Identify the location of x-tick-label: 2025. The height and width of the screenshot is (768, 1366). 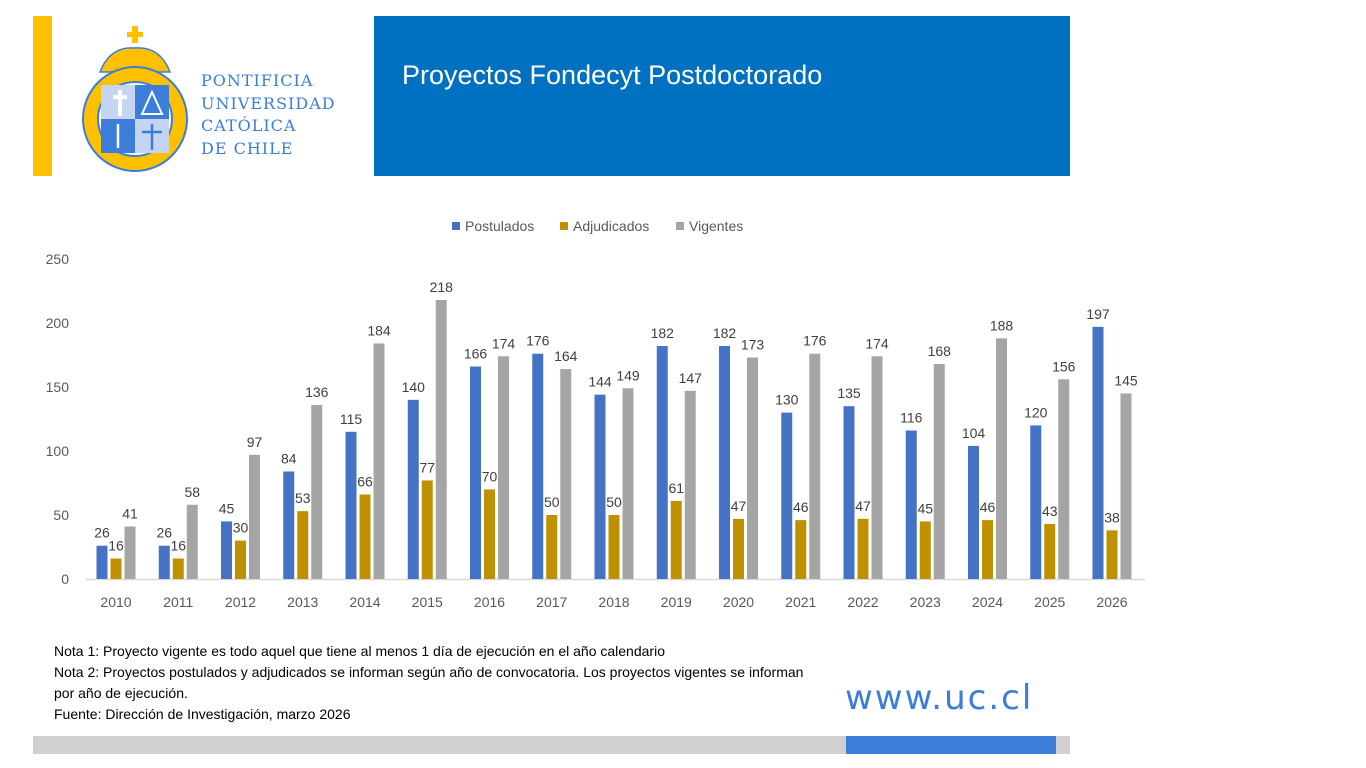
(1049, 602).